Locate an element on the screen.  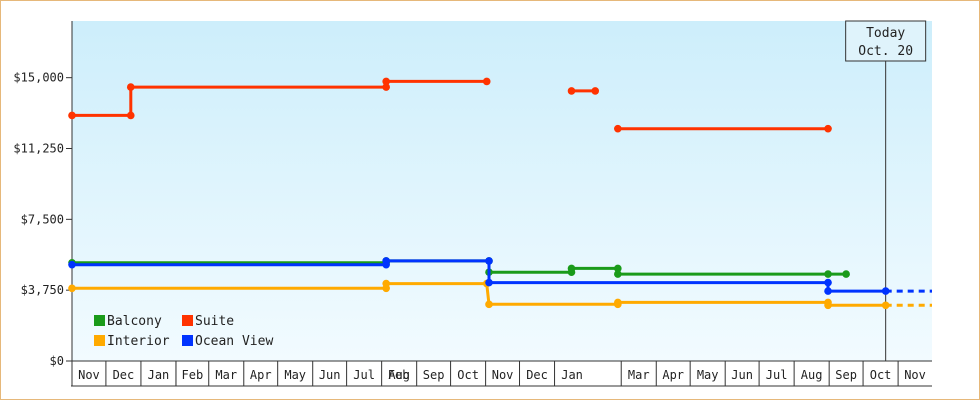
legend-label-ocean-view: Ocean View is located at coordinates (234, 341).